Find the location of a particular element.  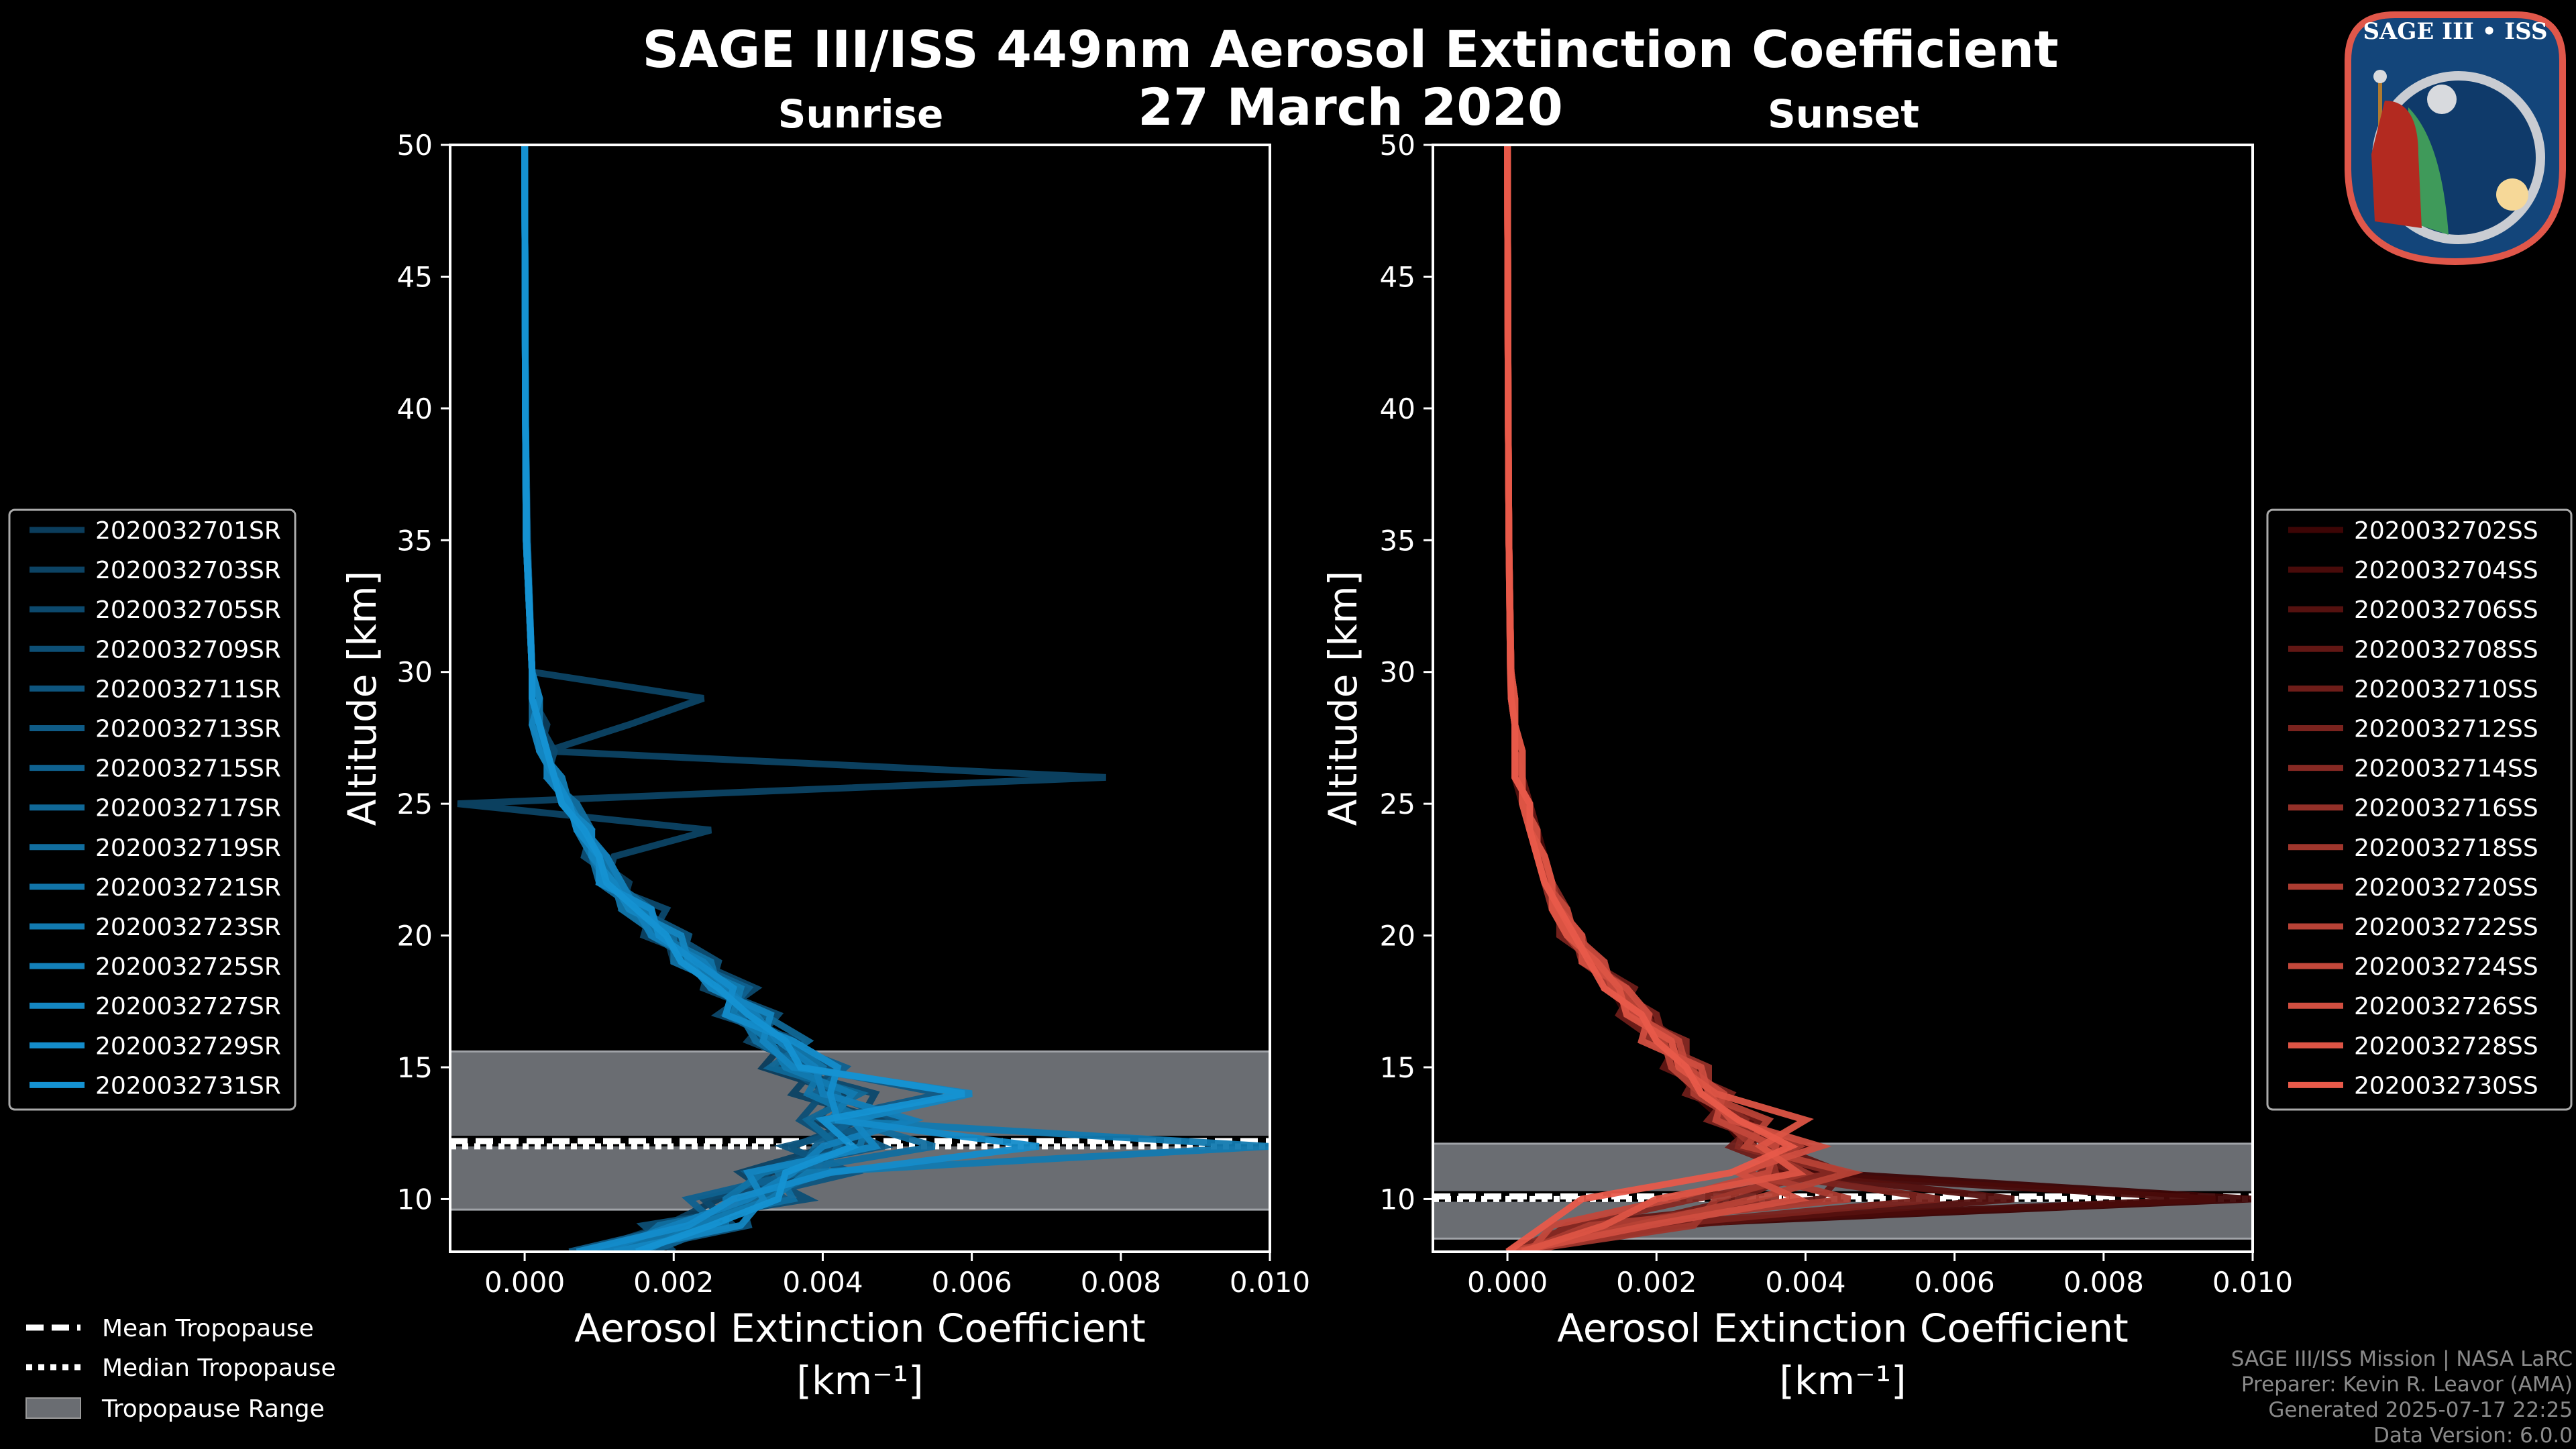

profile-line-2020032724SS is located at coordinates (1642, 698).